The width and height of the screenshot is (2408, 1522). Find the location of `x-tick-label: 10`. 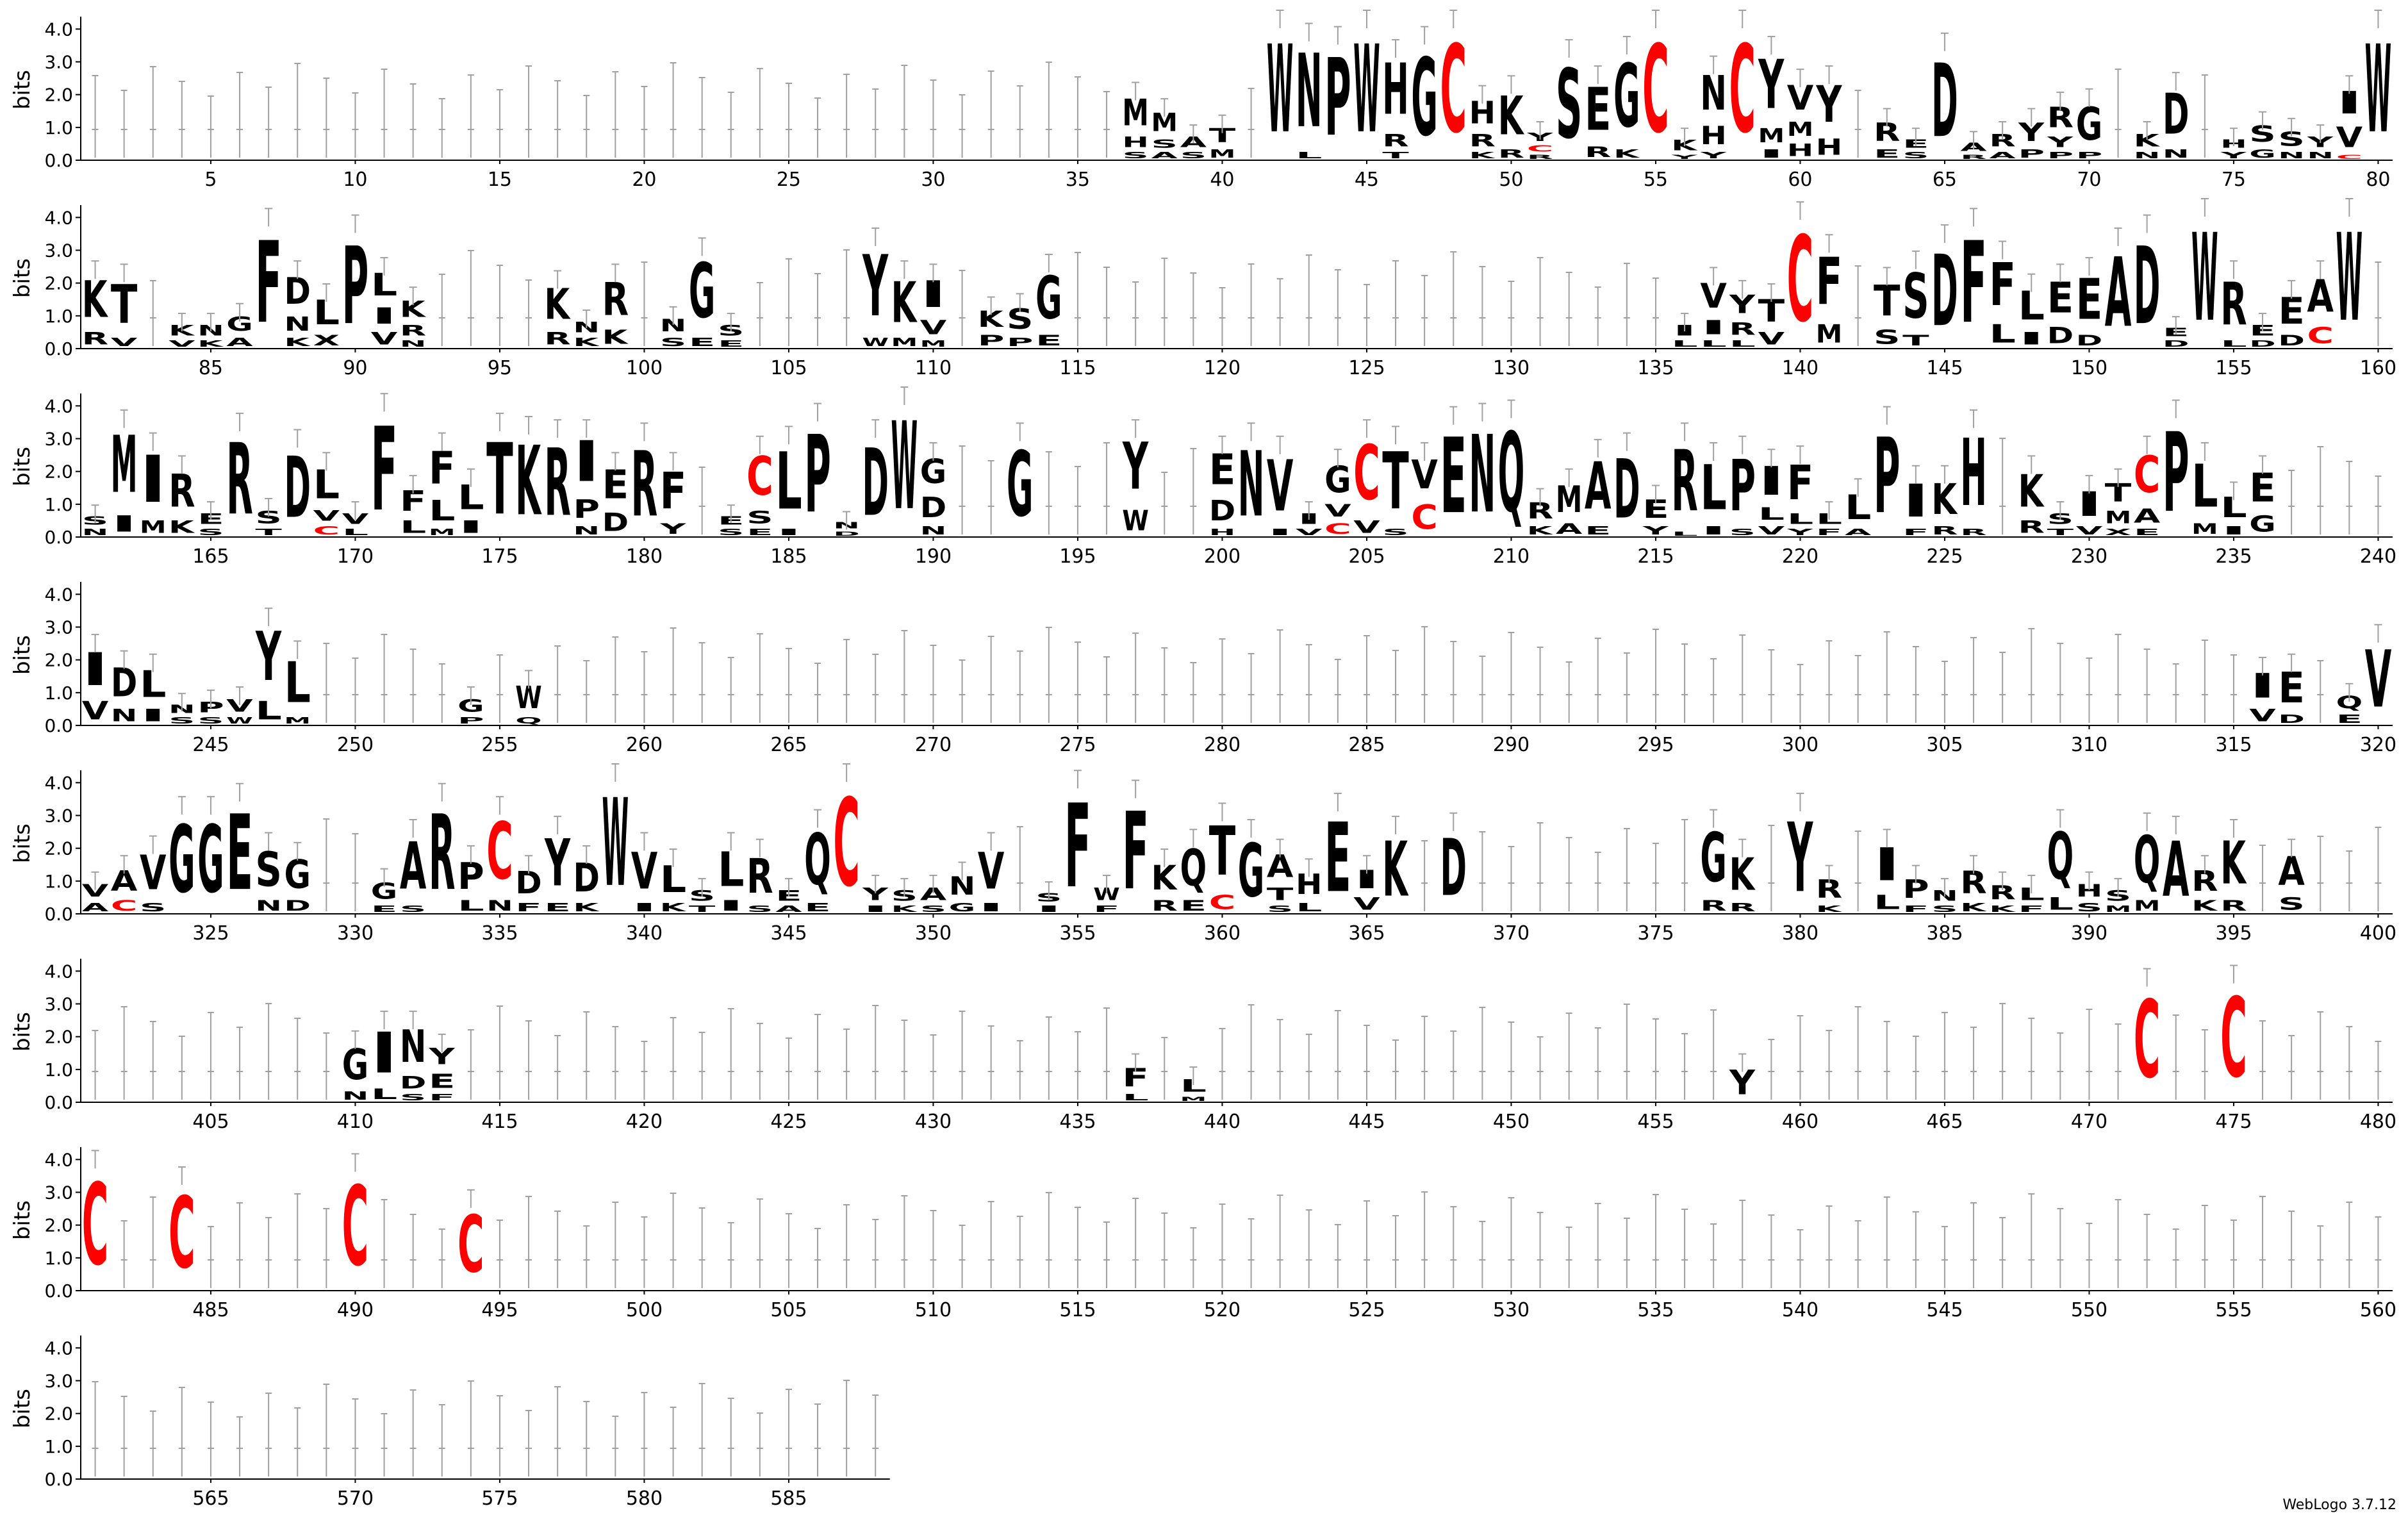

x-tick-label: 10 is located at coordinates (355, 180).